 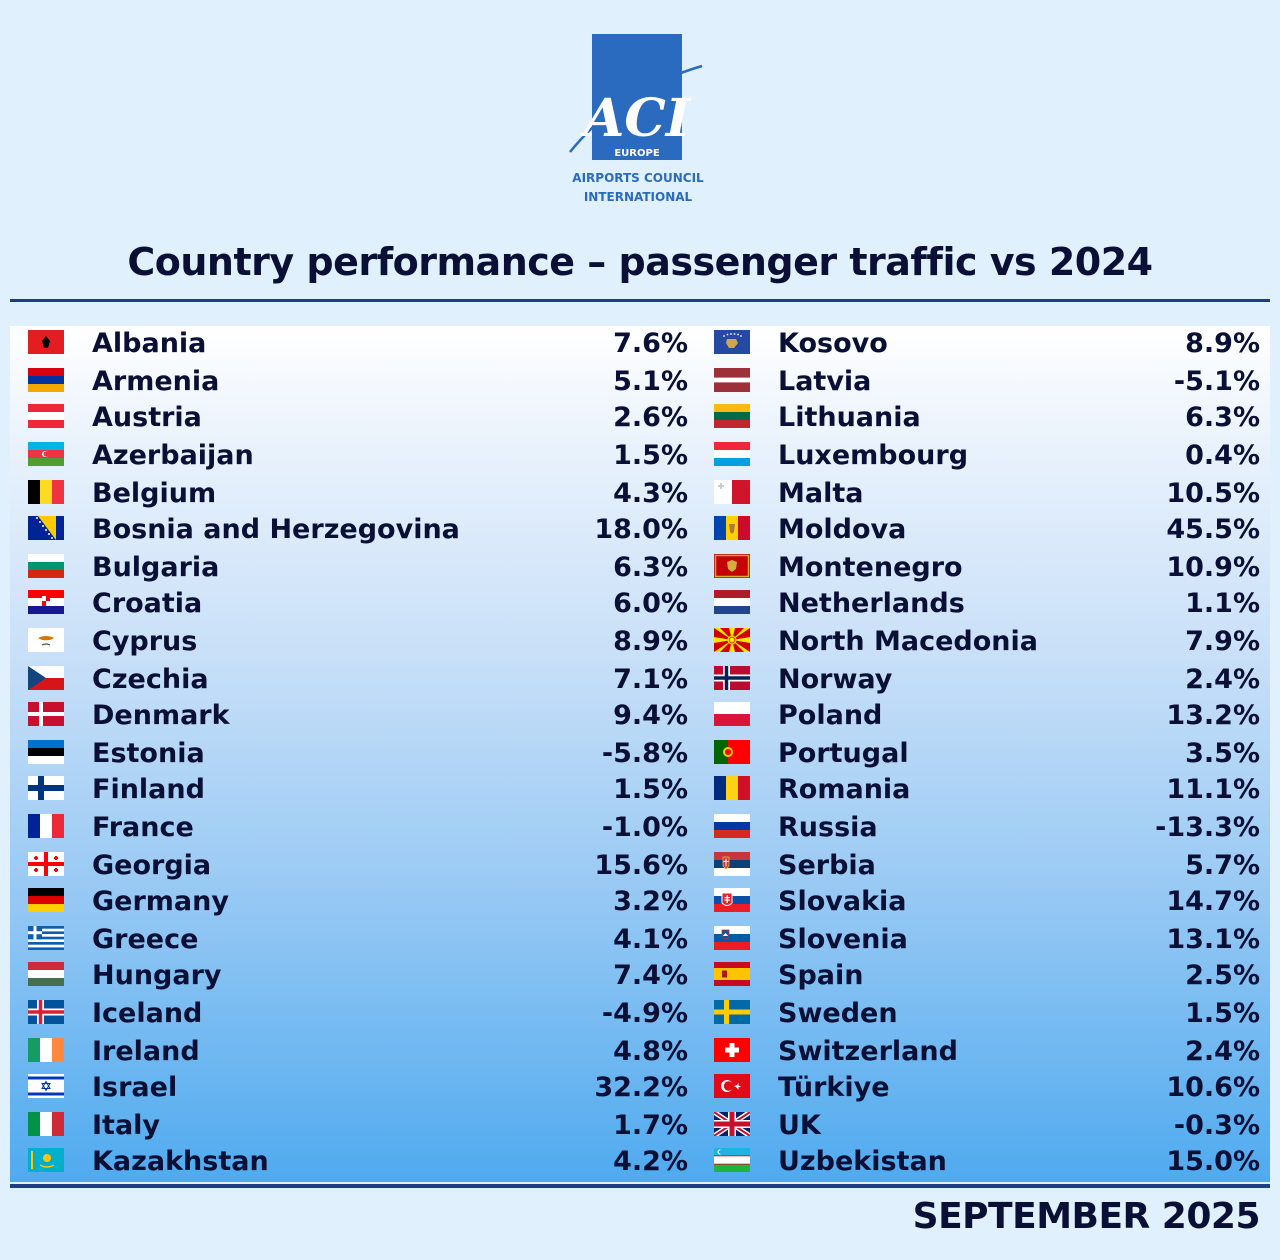 What do you see at coordinates (276, 529) in the screenshot?
I see `country-name: Bosnia and Herzegovina` at bounding box center [276, 529].